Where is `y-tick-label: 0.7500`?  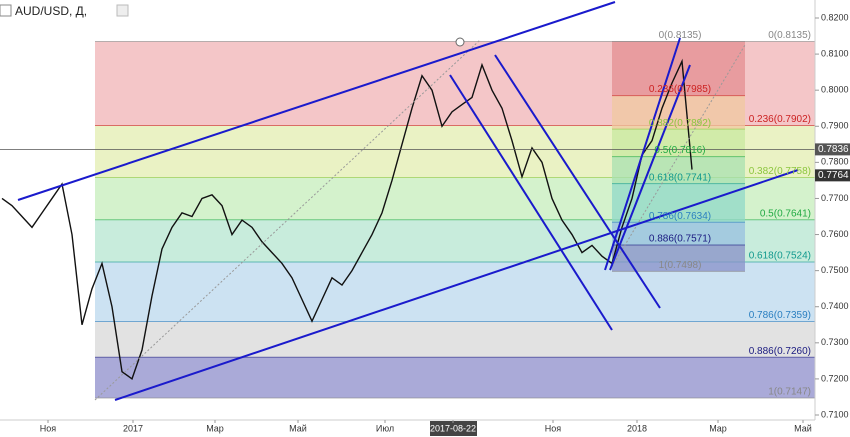 y-tick-label: 0.7500 is located at coordinates (835, 270).